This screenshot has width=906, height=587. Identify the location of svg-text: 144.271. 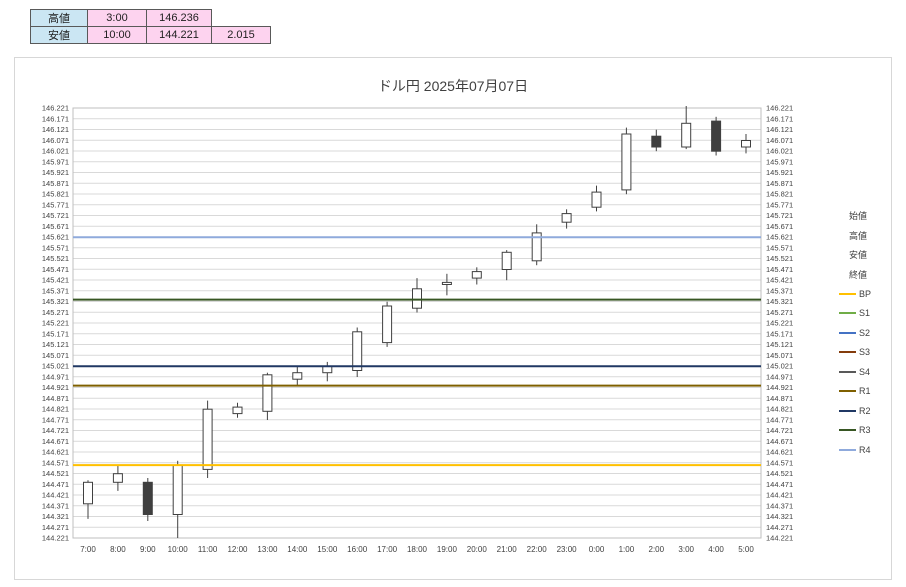
(779, 527).